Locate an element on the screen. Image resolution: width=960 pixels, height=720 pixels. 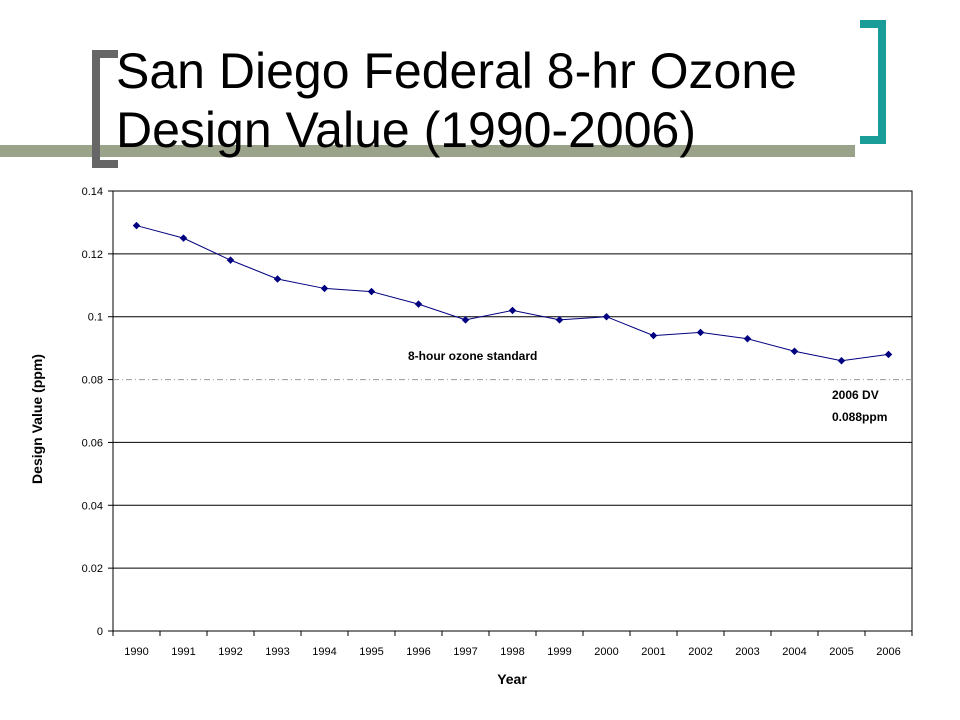
x-tick-label: 1994 is located at coordinates (324, 652).